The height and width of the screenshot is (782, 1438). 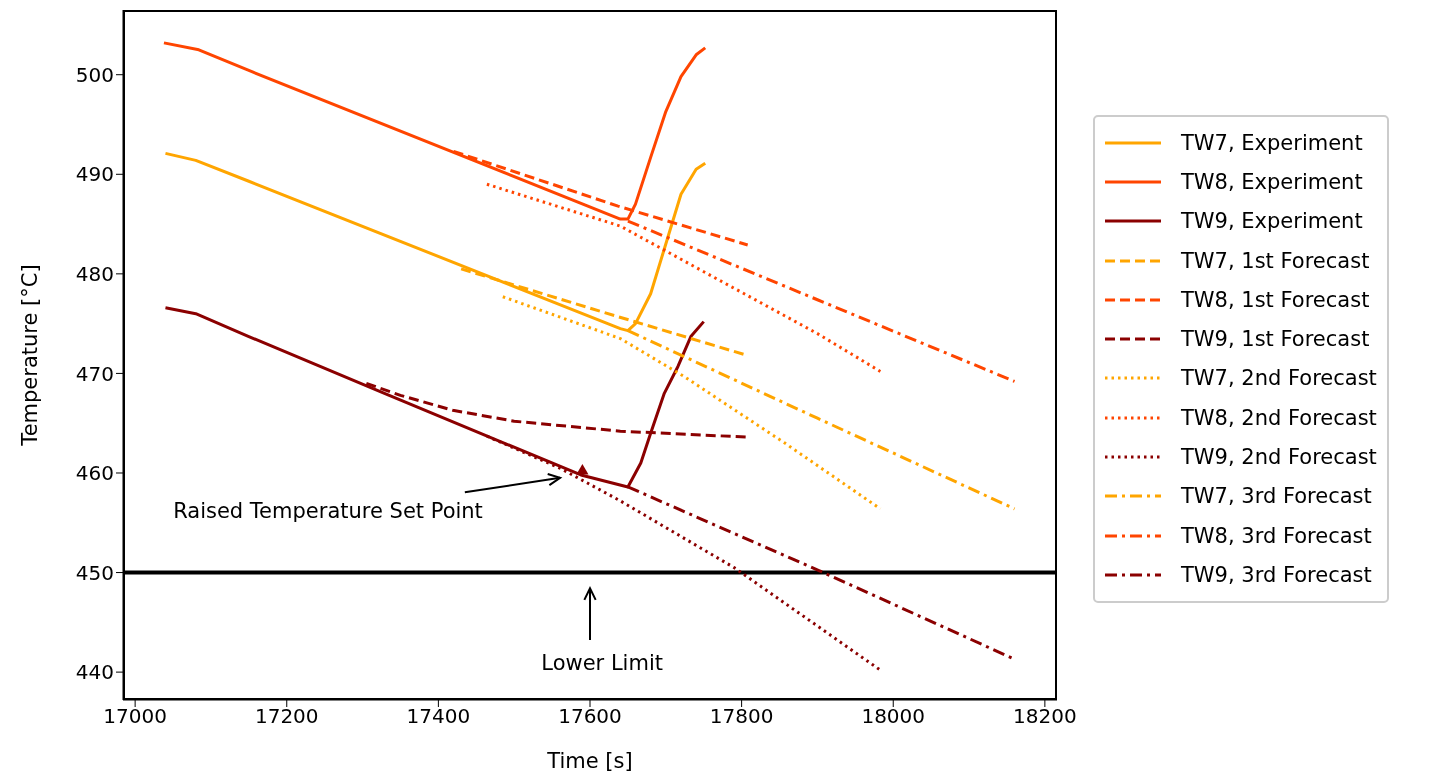 I want to click on x-tick-label: 18000, so click(x=893, y=716).